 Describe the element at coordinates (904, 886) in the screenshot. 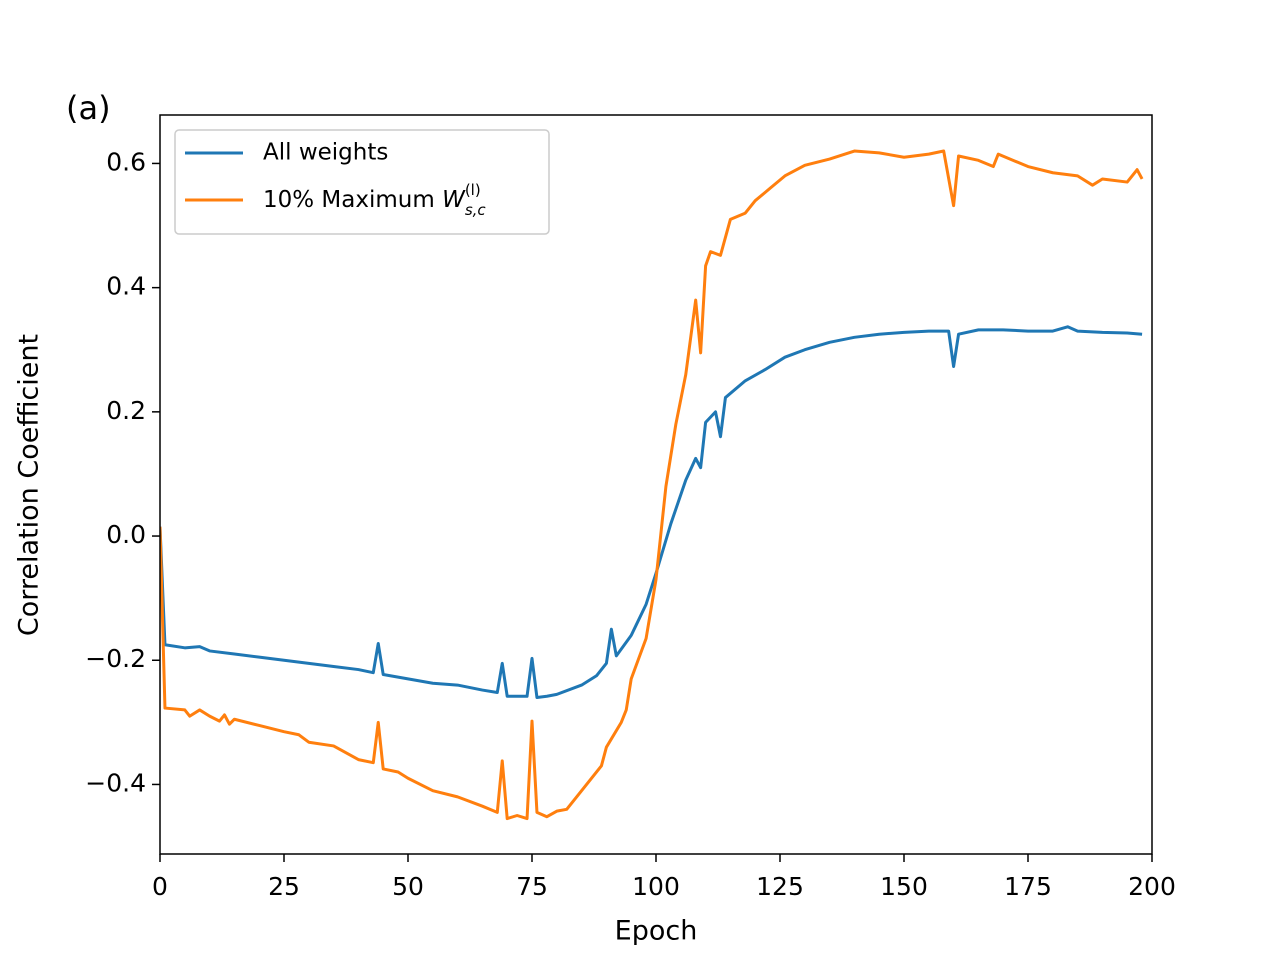

I see `x-tick-label: 150` at that location.